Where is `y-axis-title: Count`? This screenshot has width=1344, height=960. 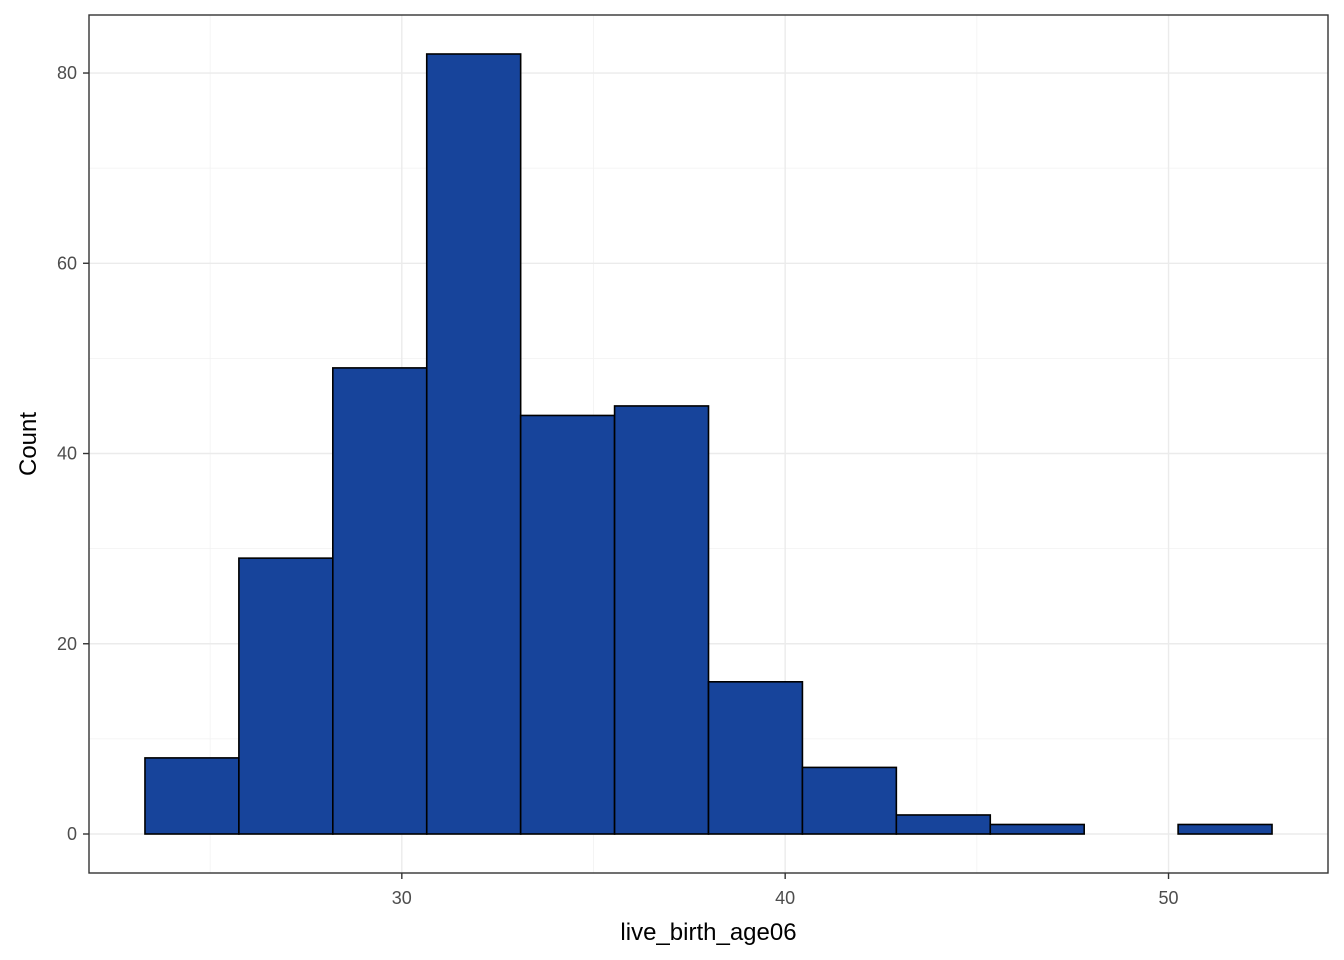
y-axis-title: Count is located at coordinates (28, 444).